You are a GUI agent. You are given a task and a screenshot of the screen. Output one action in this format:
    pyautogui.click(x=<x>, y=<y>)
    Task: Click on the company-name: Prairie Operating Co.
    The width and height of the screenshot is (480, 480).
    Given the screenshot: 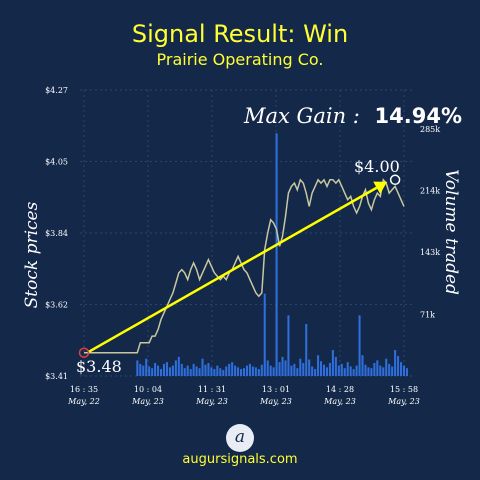 What is the action you would take?
    pyautogui.click(x=240, y=59)
    